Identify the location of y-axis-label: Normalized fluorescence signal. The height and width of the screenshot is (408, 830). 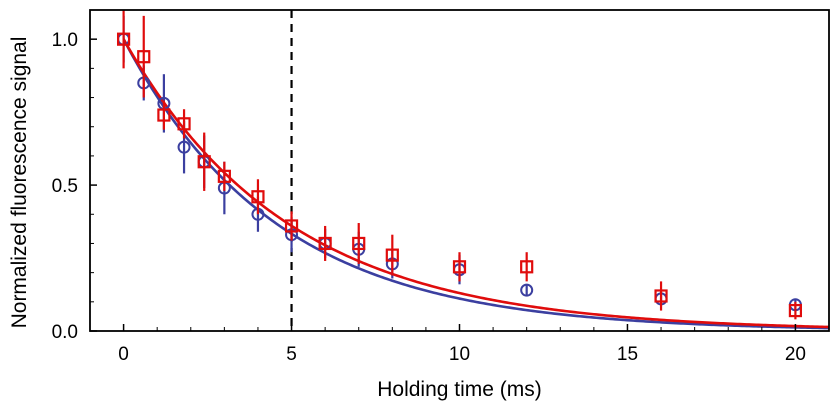
(19, 183).